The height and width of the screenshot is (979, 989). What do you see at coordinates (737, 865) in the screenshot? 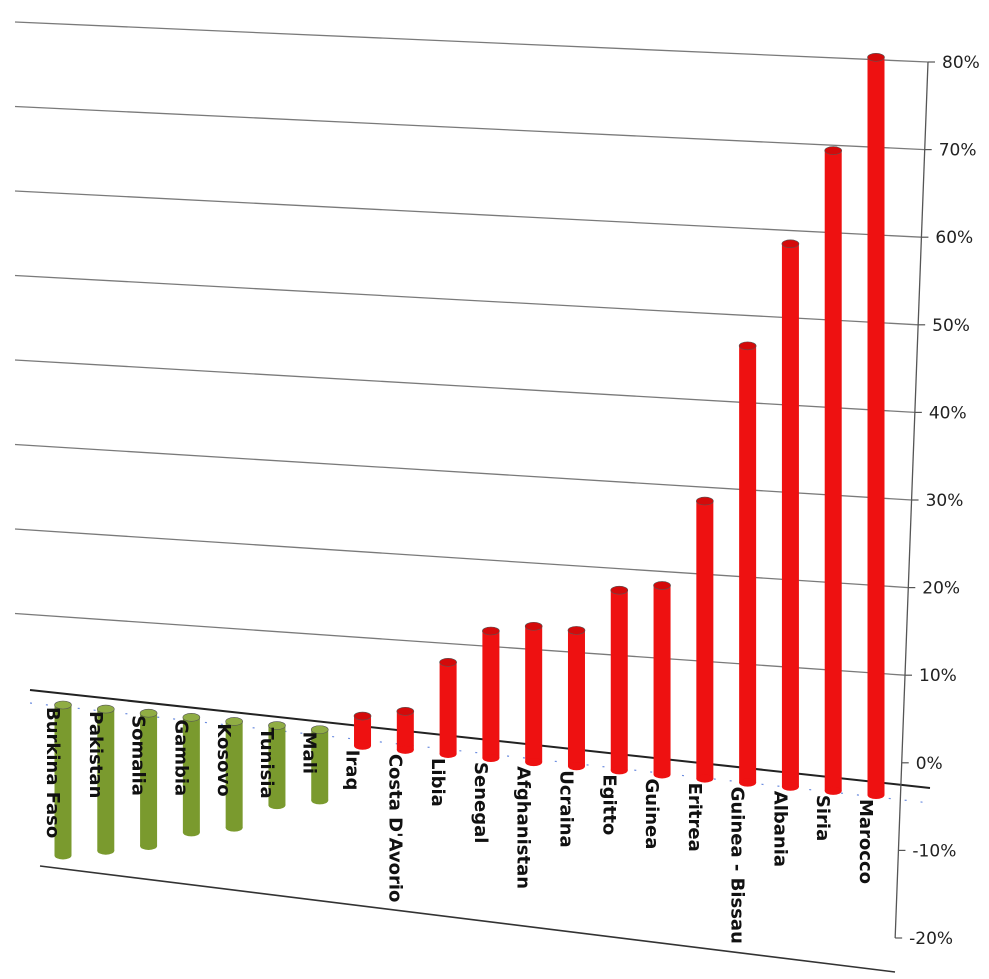
I see `category-label: Guinea - Bissau` at bounding box center [737, 865].